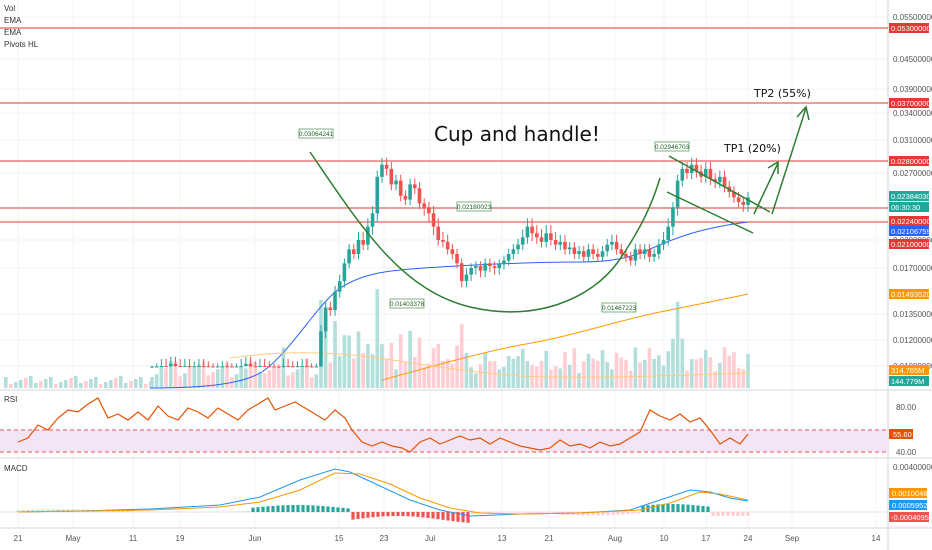  What do you see at coordinates (9, 8) in the screenshot?
I see `legend-vol: Vol` at bounding box center [9, 8].